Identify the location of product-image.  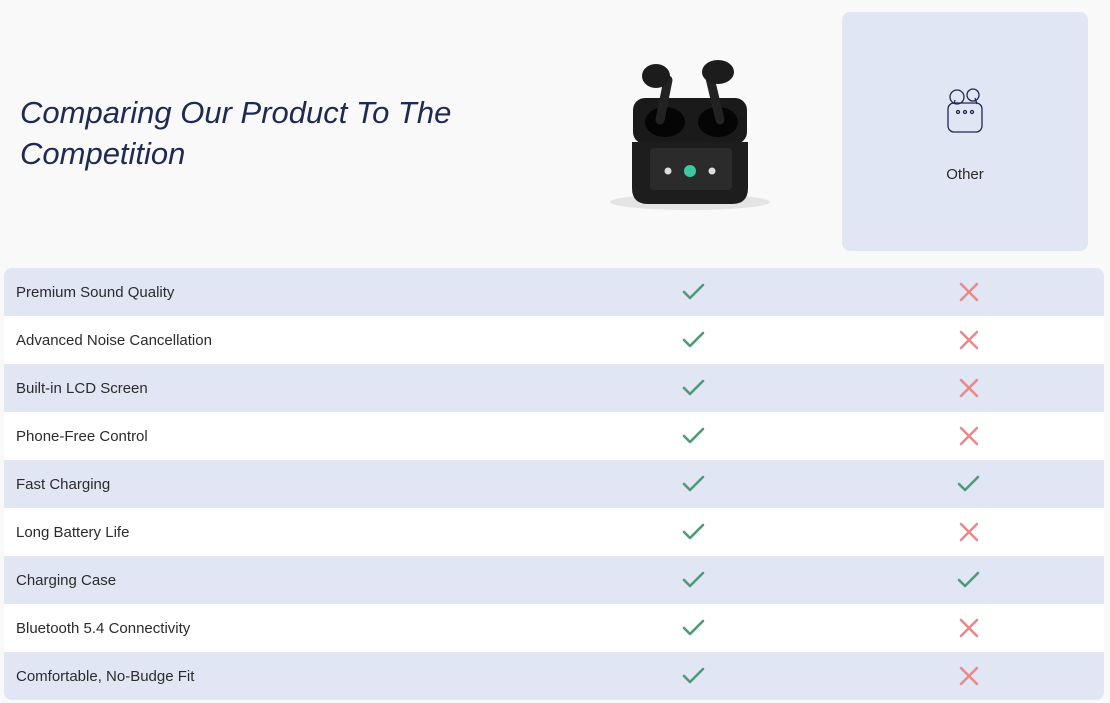
(690, 135).